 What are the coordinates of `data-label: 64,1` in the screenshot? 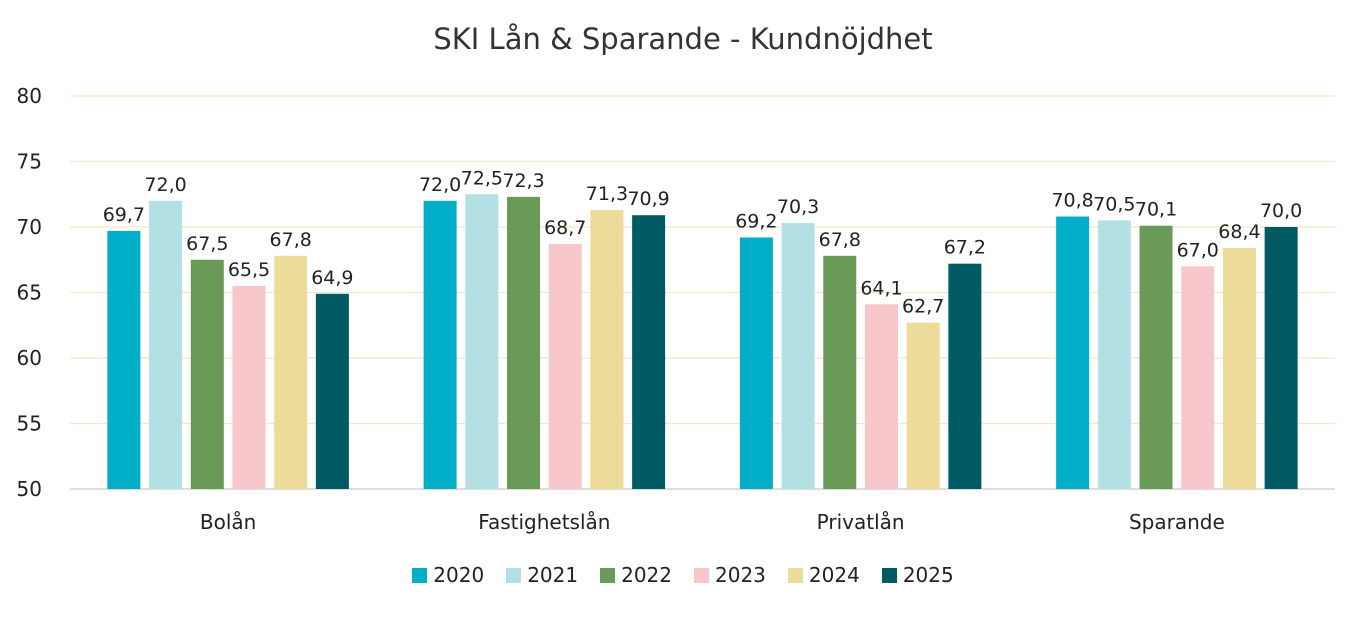 It's located at (881, 288).